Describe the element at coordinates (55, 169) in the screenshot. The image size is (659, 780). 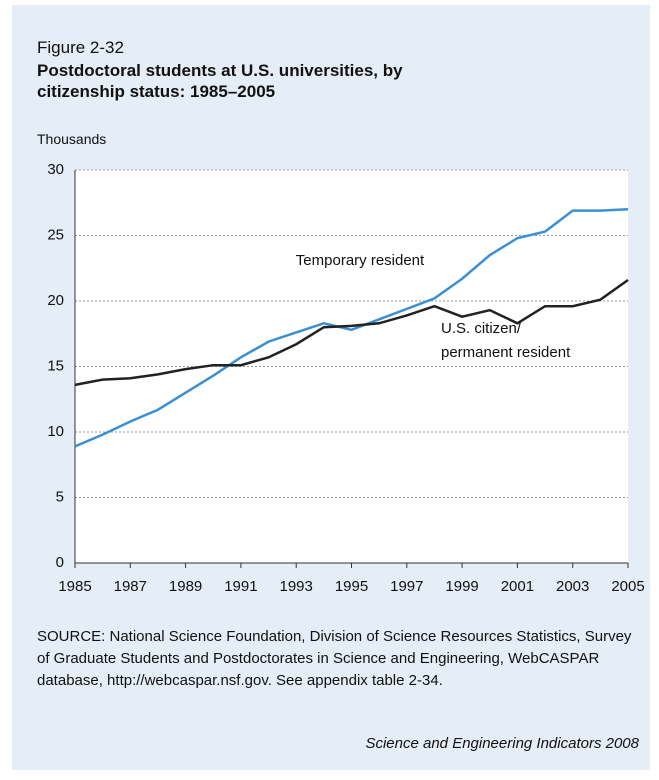
I see `y-tick-label: 30` at that location.